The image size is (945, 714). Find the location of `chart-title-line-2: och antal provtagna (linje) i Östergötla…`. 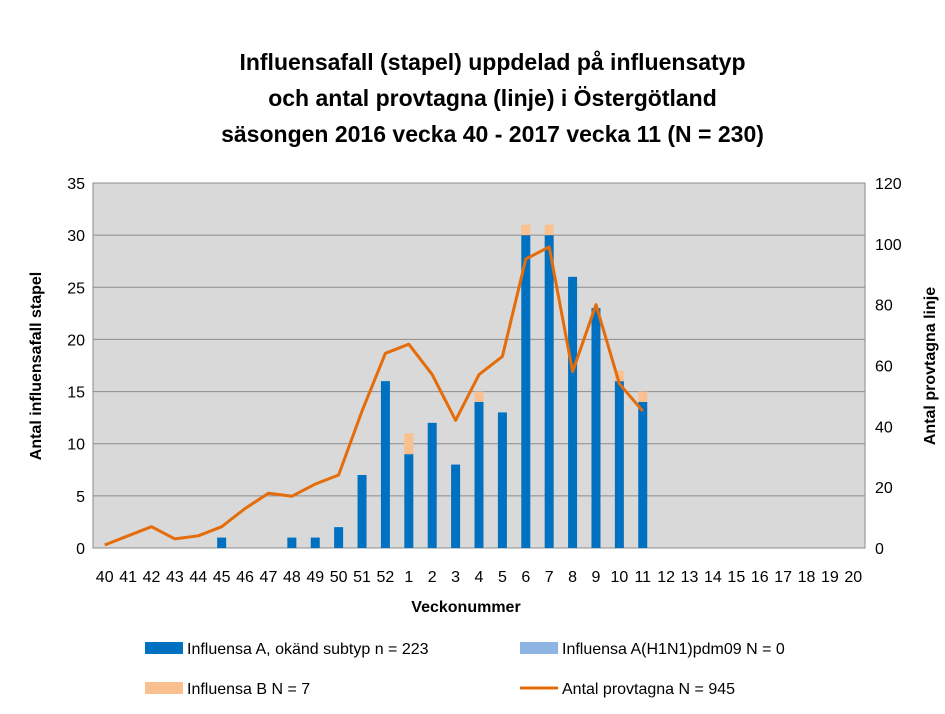

chart-title-line-2: och antal provtagna (linje) i Östergötla… is located at coordinates (492, 98).